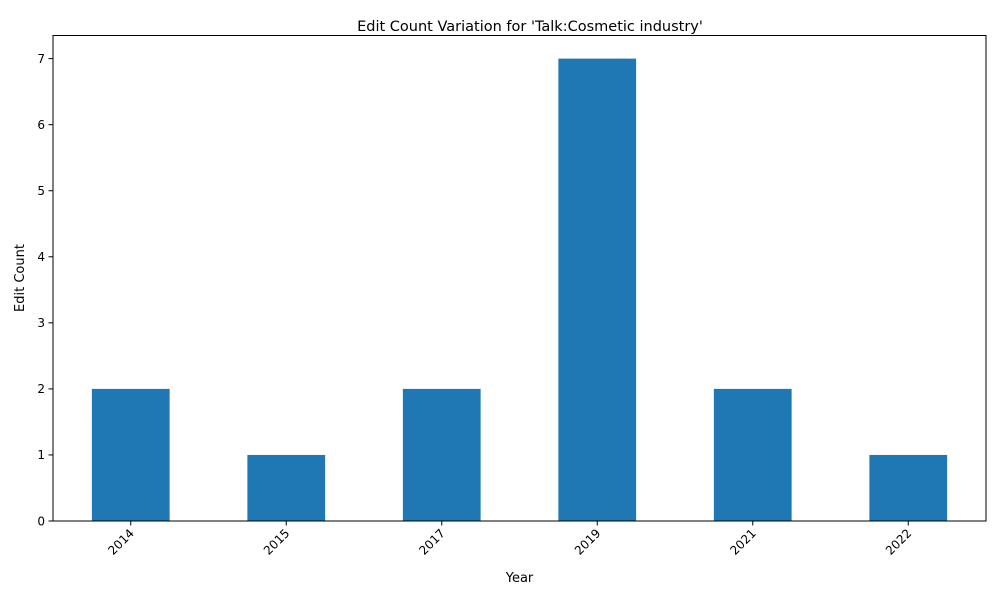  Describe the element at coordinates (519, 578) in the screenshot. I see `x-axis-label: Year` at that location.